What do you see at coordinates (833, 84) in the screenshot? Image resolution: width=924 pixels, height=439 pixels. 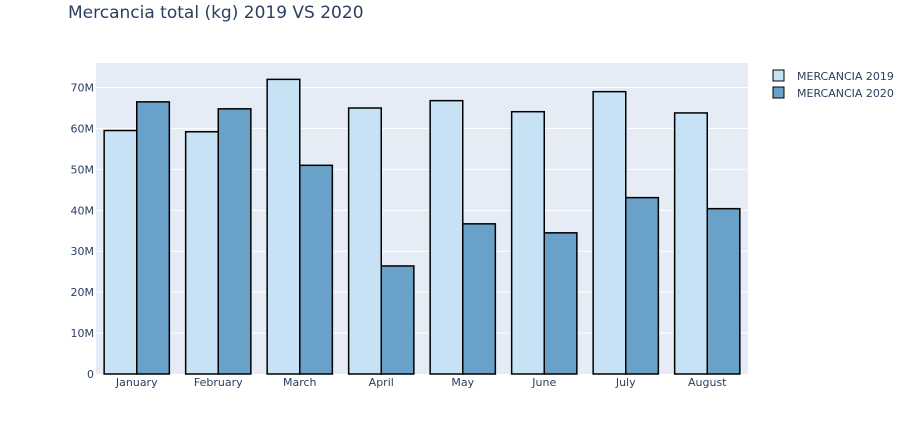 I see `legend: MERCANCIA 2019 MERCANCIA 2020` at bounding box center [833, 84].